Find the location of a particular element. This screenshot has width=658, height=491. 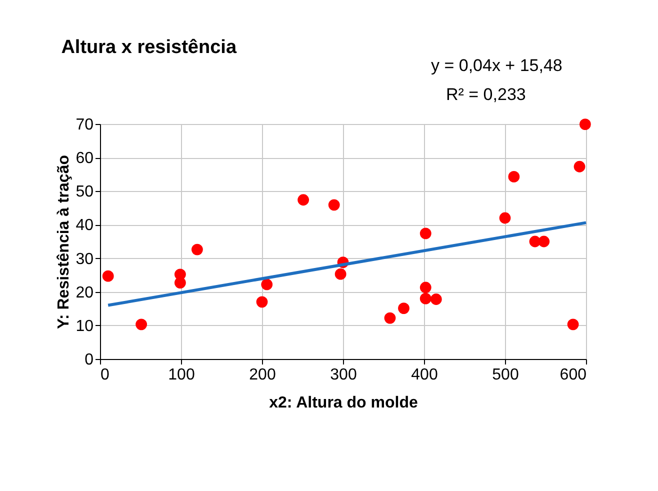

x-axis-title: x2: Altura do molde is located at coordinates (343, 403).